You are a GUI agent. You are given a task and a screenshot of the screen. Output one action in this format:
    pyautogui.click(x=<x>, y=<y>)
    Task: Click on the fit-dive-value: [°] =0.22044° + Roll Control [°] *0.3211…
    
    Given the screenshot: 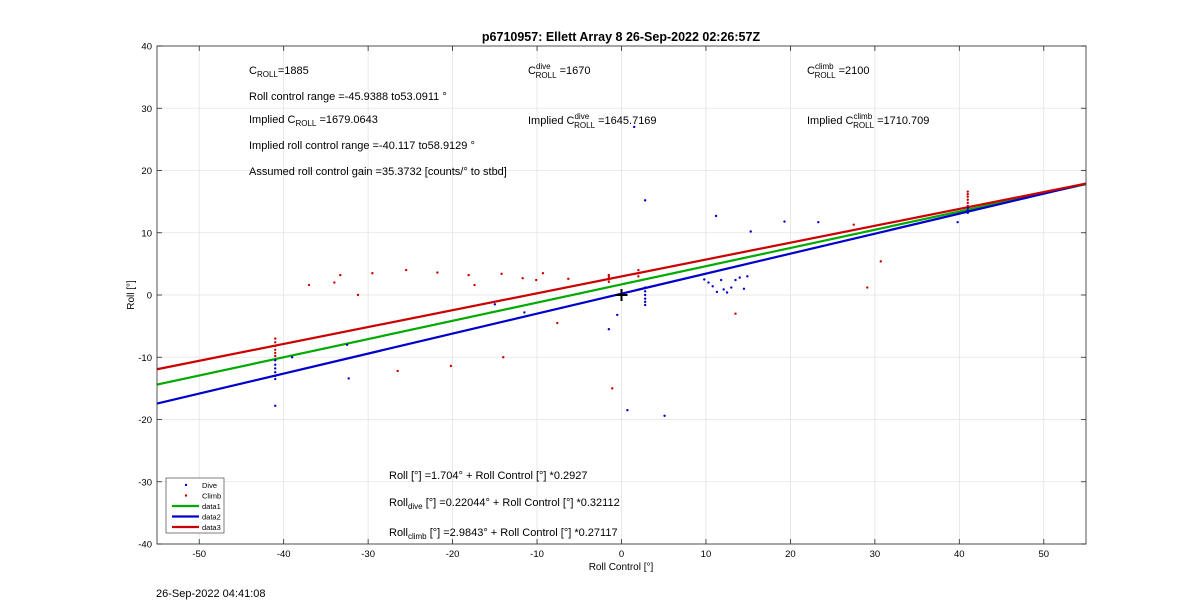 What is the action you would take?
    pyautogui.click(x=523, y=503)
    